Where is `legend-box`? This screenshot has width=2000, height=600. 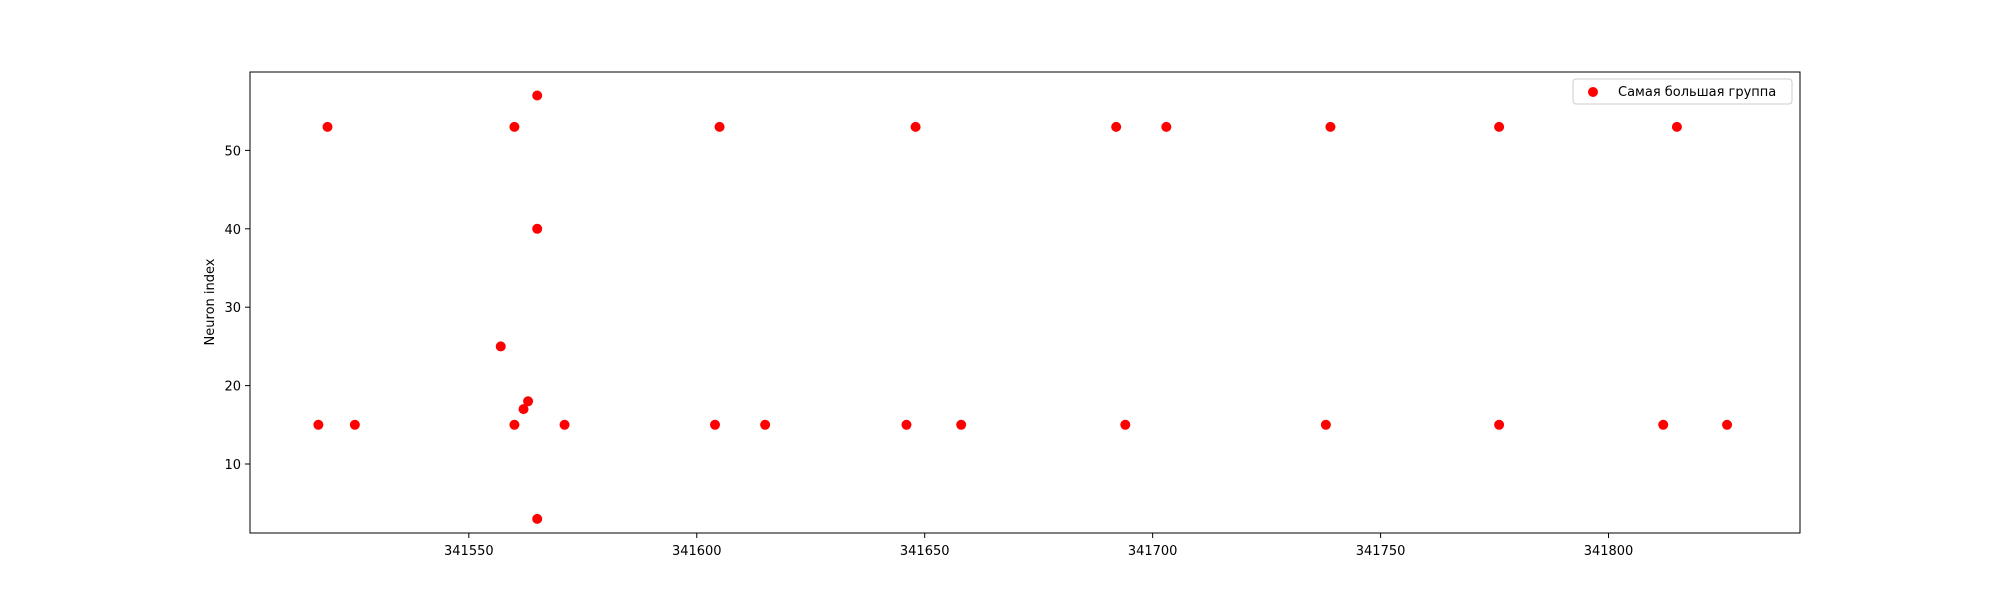 legend-box is located at coordinates (1682, 91).